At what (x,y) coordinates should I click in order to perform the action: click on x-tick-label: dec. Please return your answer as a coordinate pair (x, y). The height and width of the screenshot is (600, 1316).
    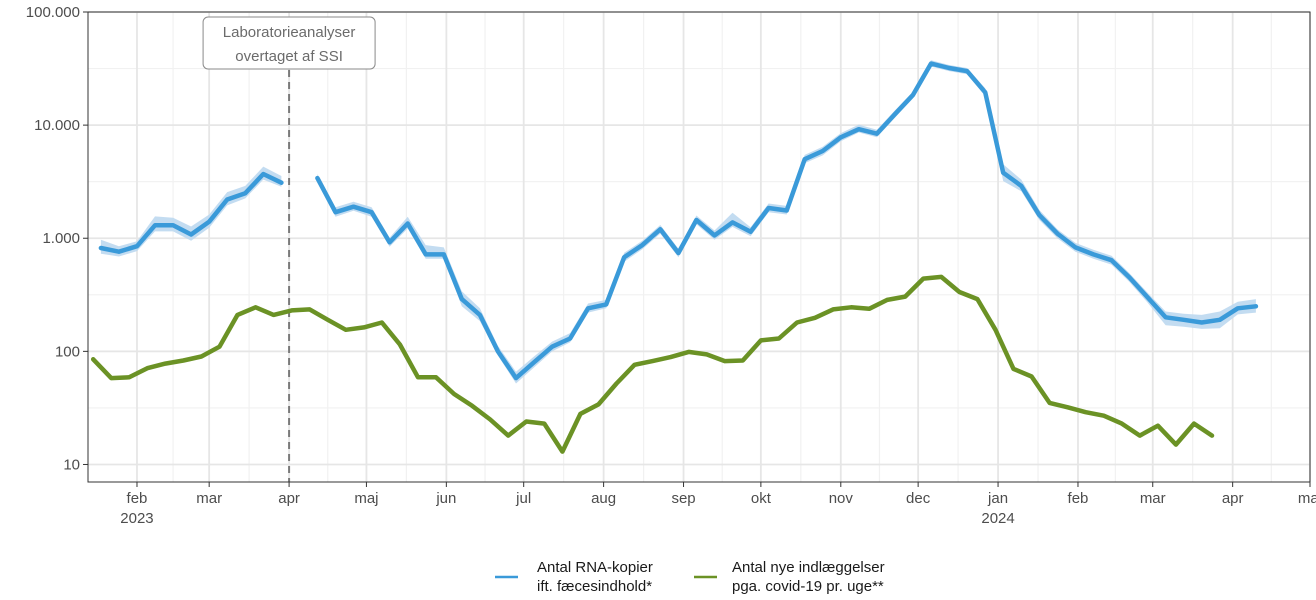
    Looking at the image, I should click on (918, 498).